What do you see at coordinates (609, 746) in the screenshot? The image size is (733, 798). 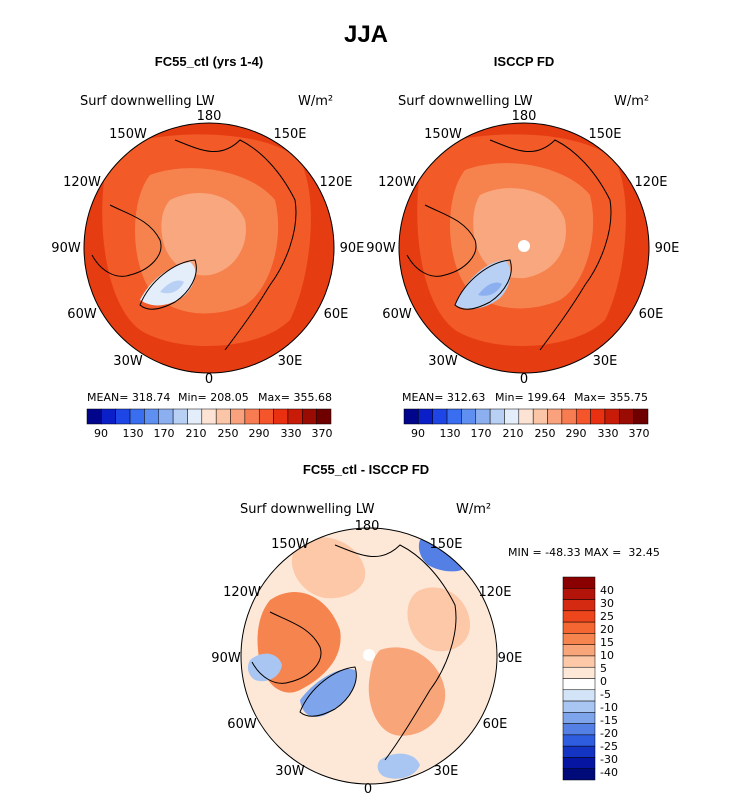 I see `colorbar-label: -25` at bounding box center [609, 746].